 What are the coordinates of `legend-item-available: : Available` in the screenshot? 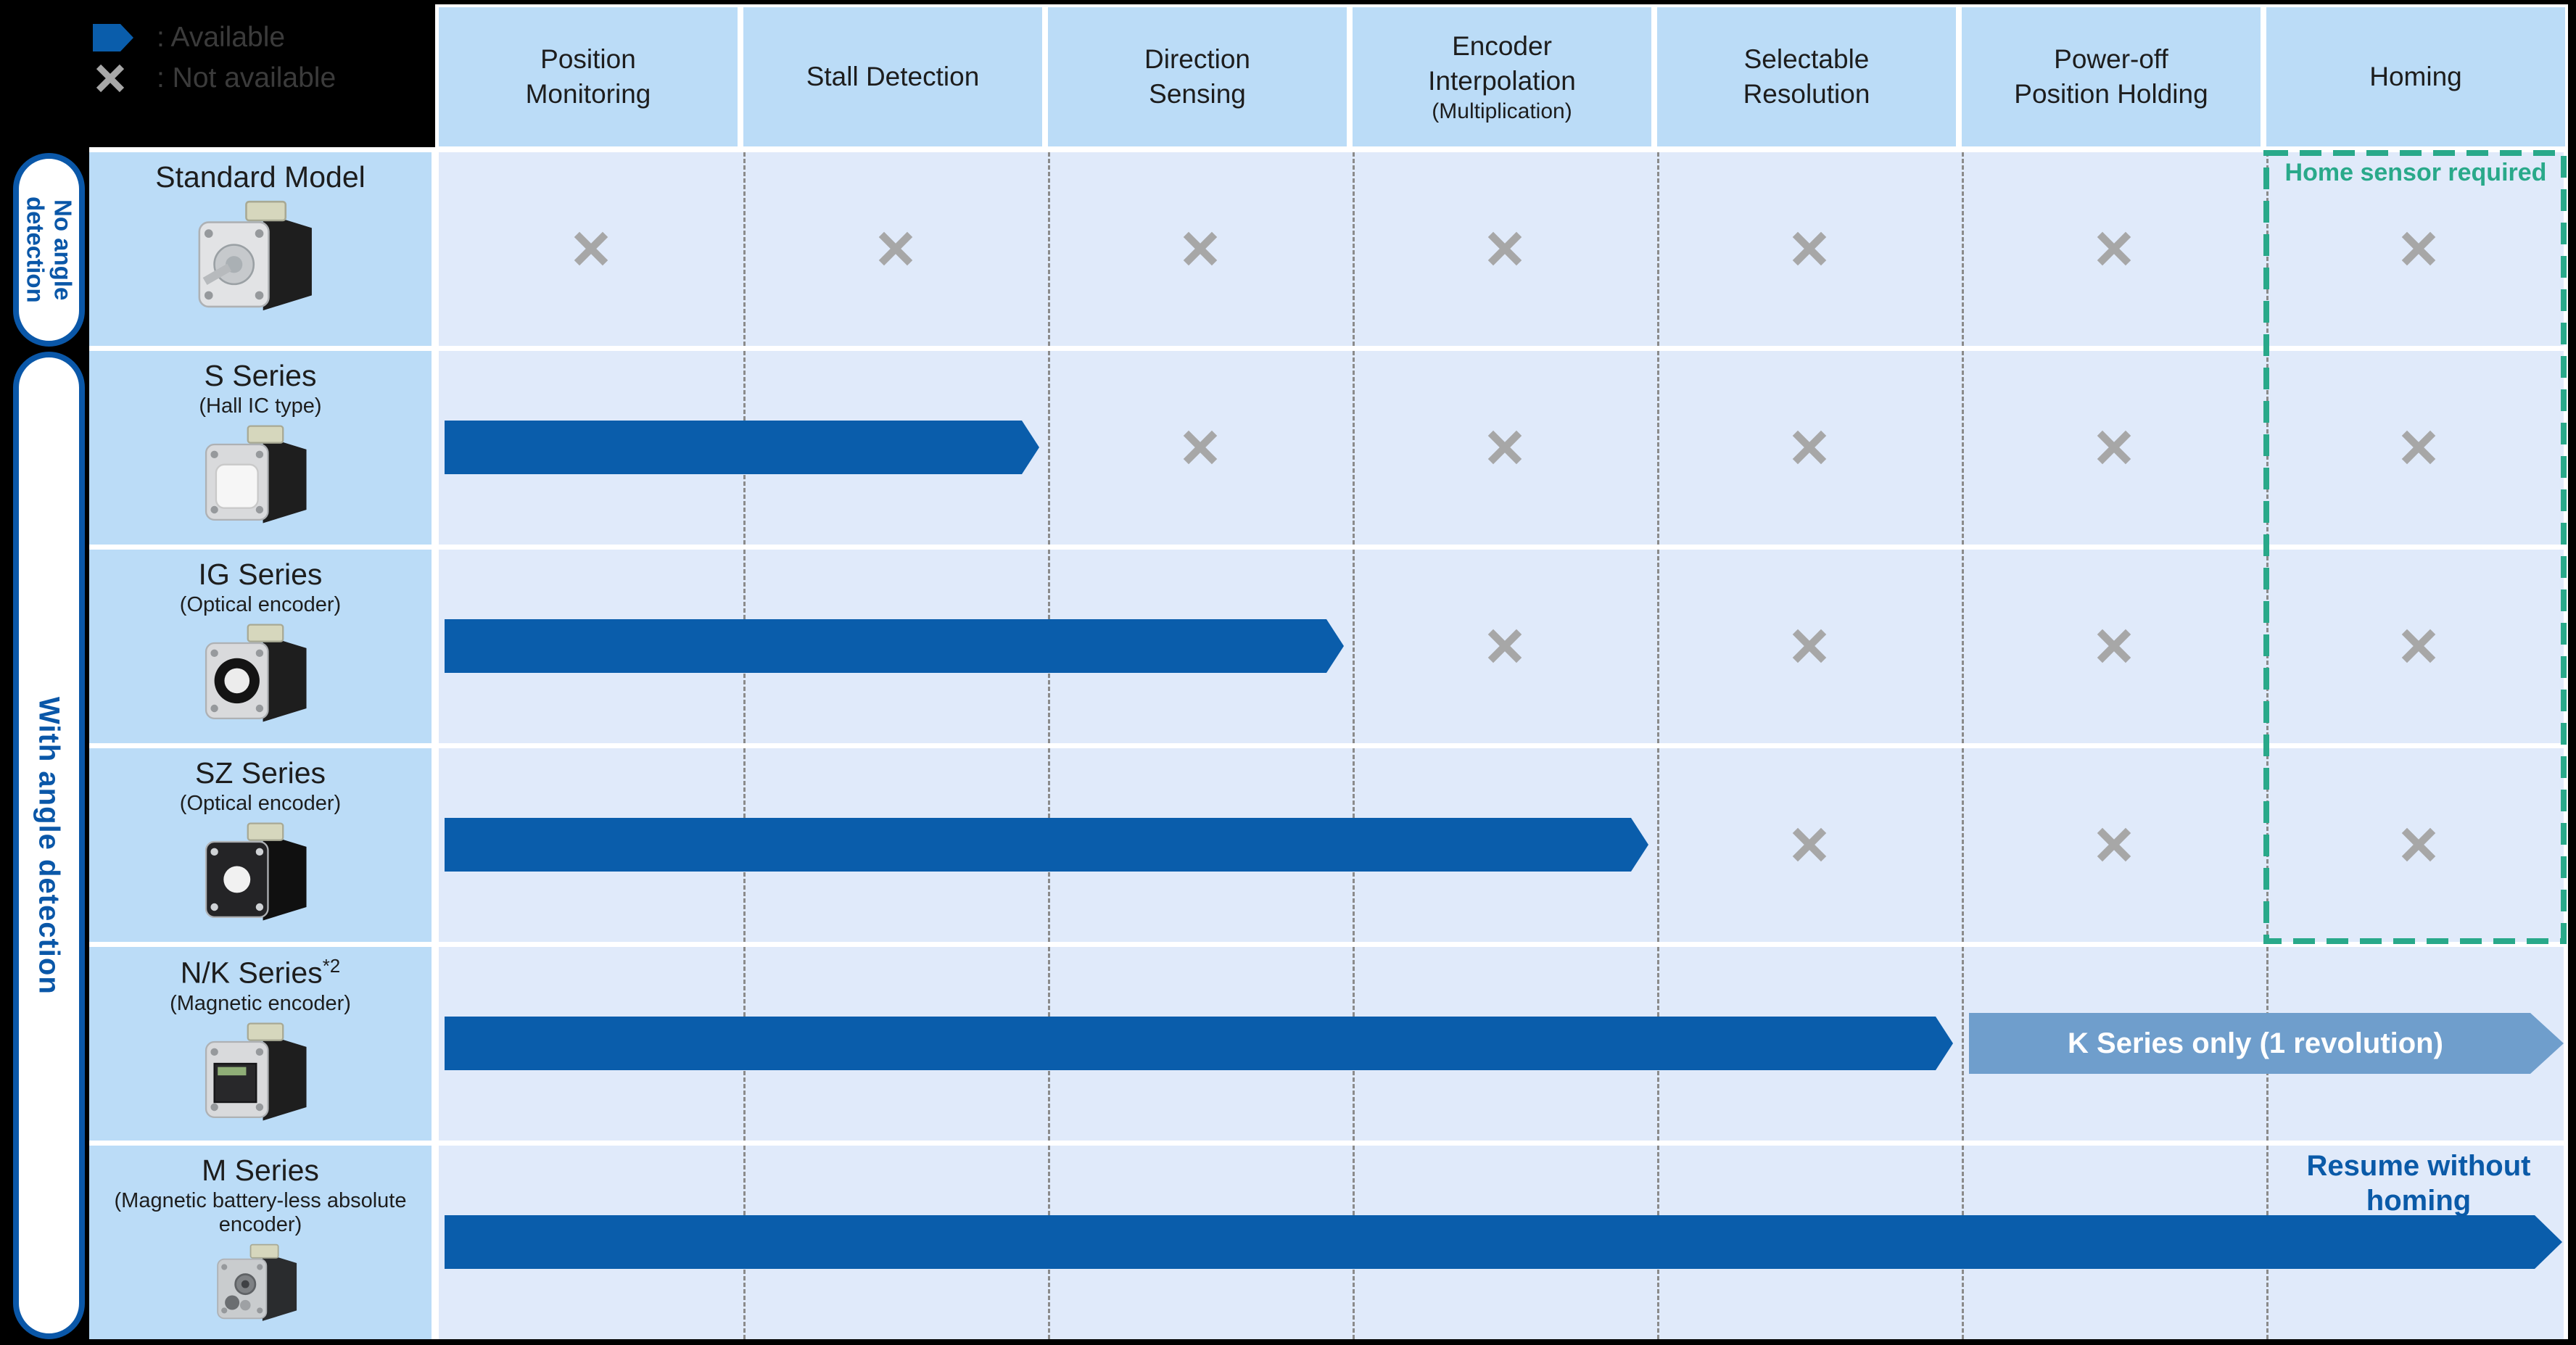 It's located at (214, 37).